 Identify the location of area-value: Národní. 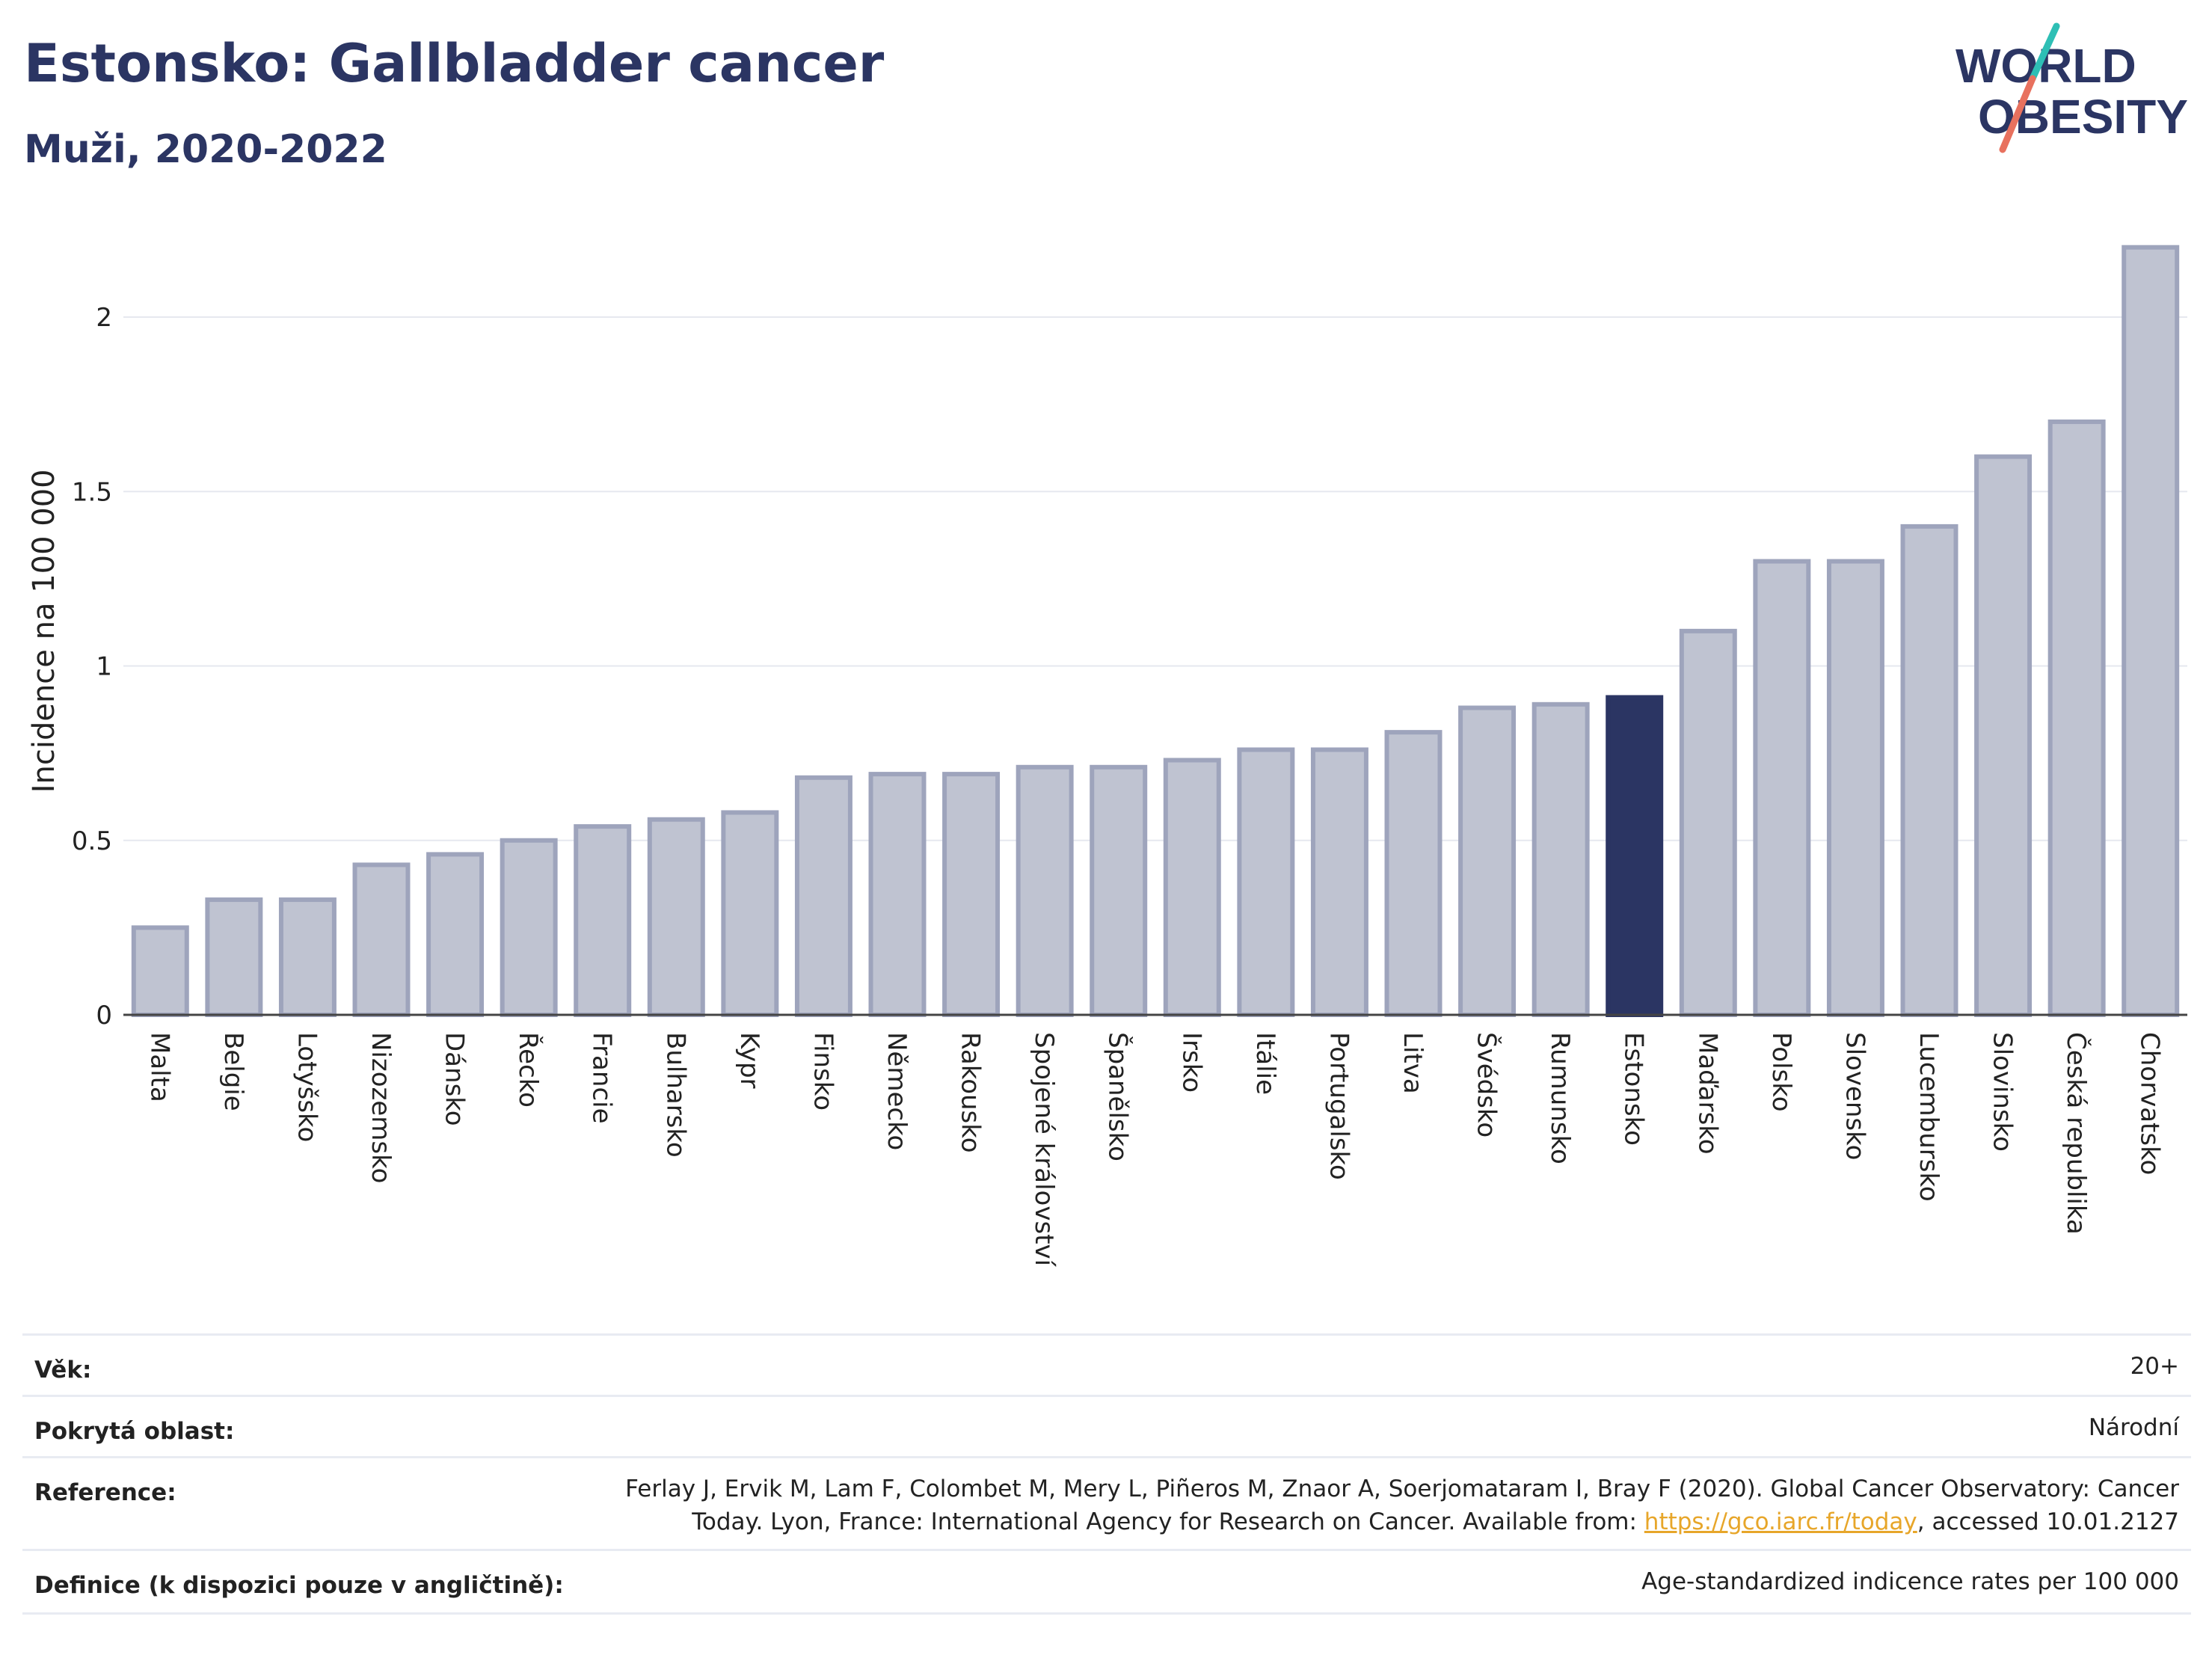
(2133, 1427).